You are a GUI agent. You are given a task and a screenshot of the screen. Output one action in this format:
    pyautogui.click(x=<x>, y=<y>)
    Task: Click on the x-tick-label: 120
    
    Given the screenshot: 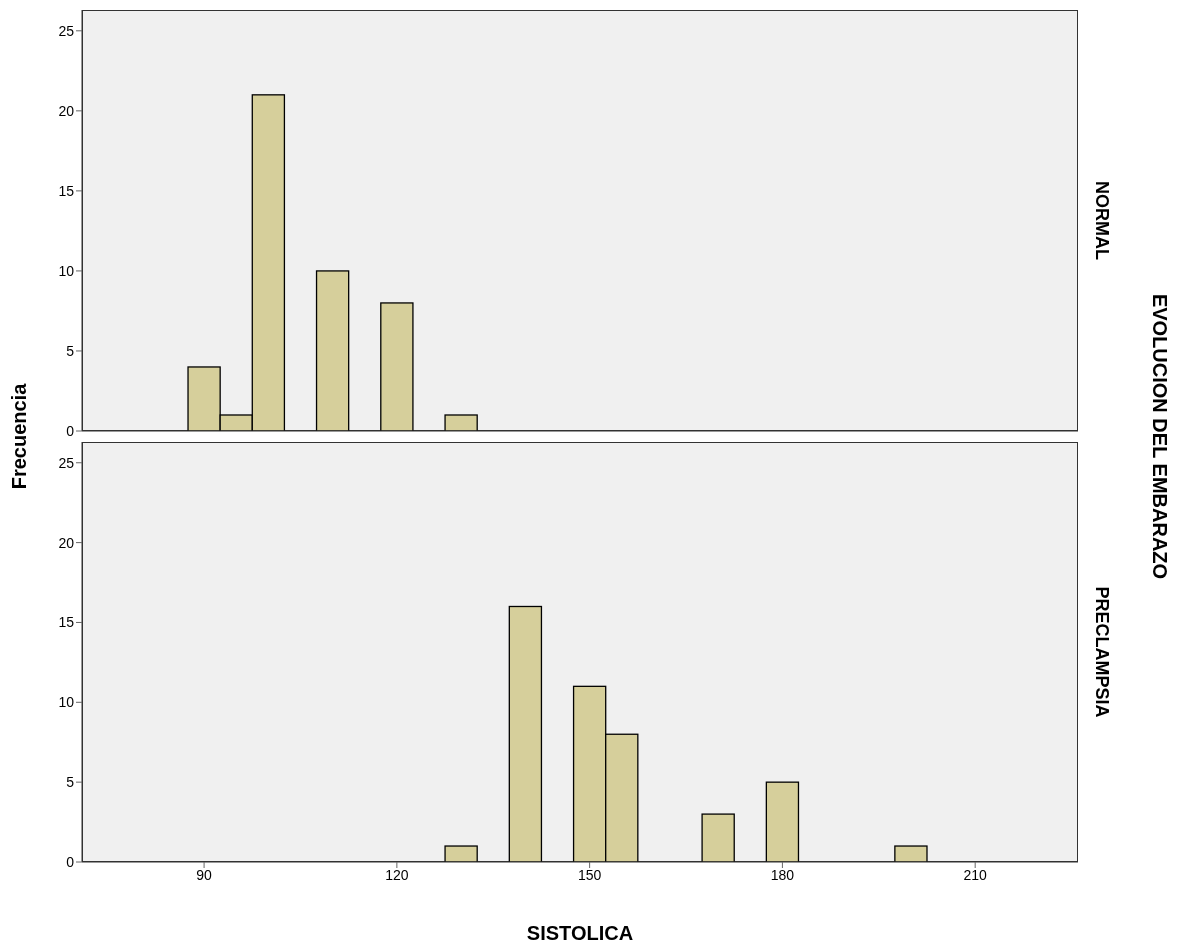 What is the action you would take?
    pyautogui.click(x=397, y=874)
    